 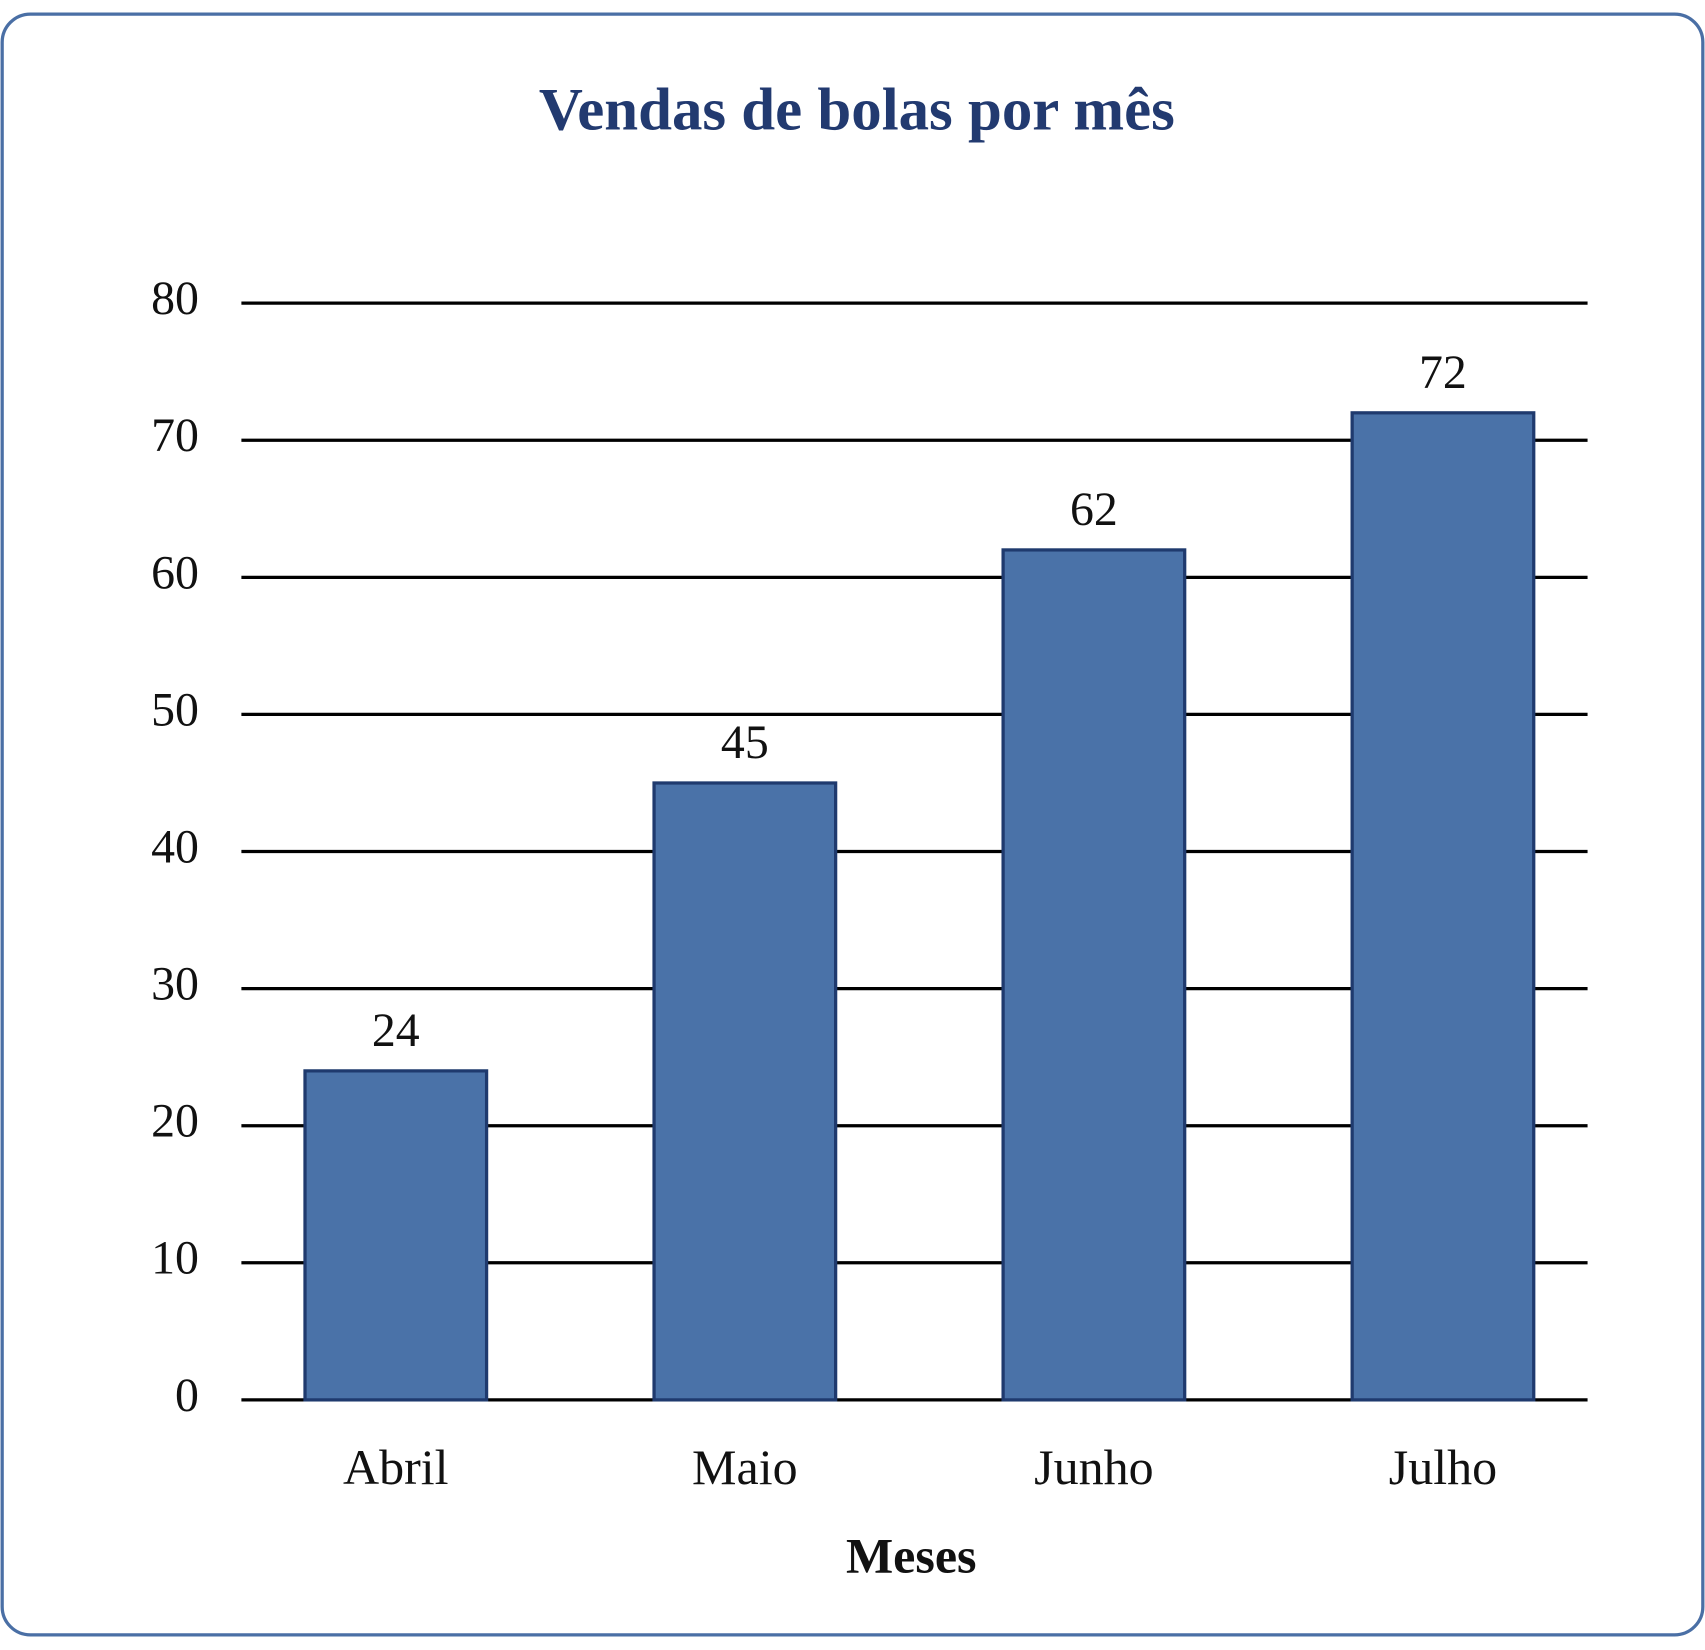 What do you see at coordinates (396, 1467) in the screenshot?
I see `x-tick-label: Abril` at bounding box center [396, 1467].